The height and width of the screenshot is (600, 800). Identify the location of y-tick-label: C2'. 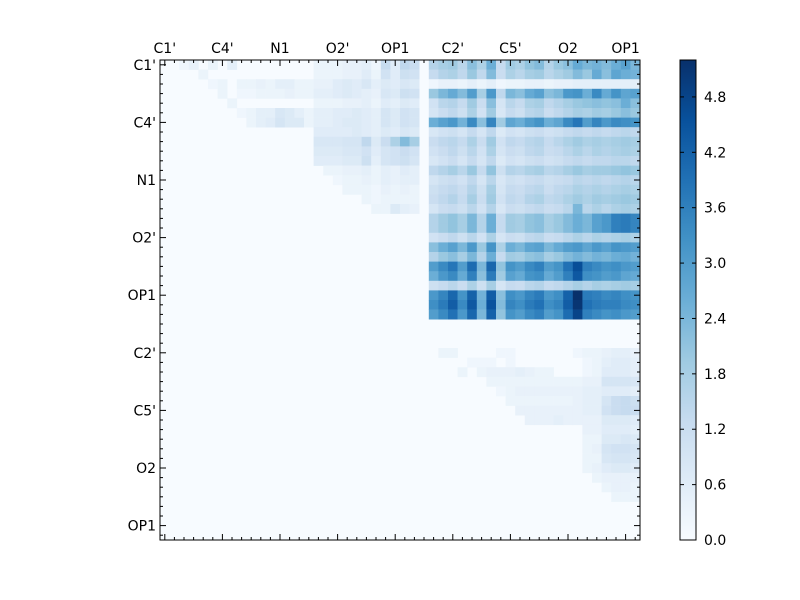
(144, 354).